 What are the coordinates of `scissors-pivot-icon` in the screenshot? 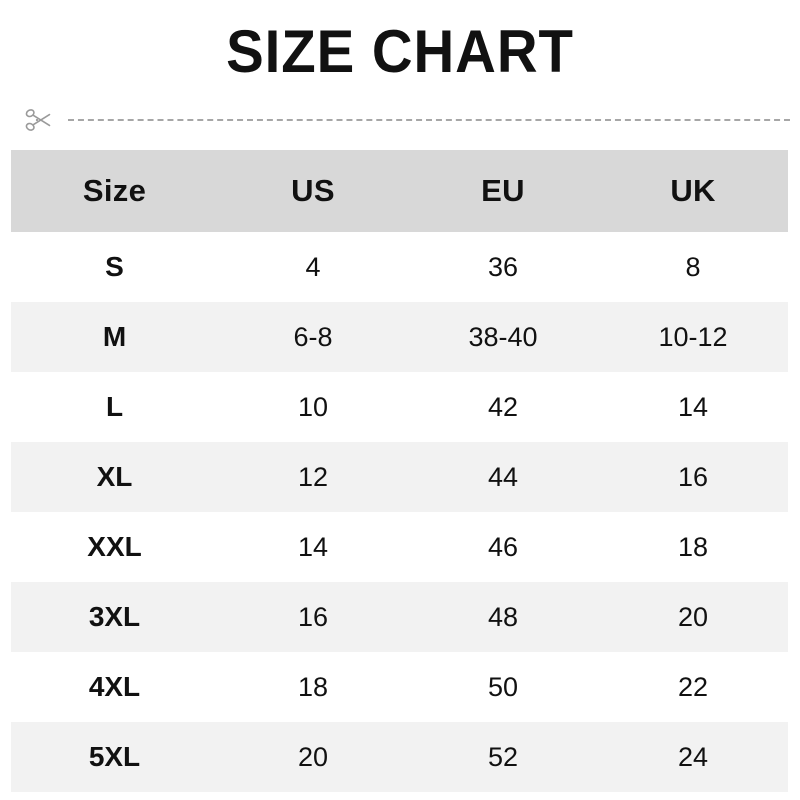 It's located at (37, 120).